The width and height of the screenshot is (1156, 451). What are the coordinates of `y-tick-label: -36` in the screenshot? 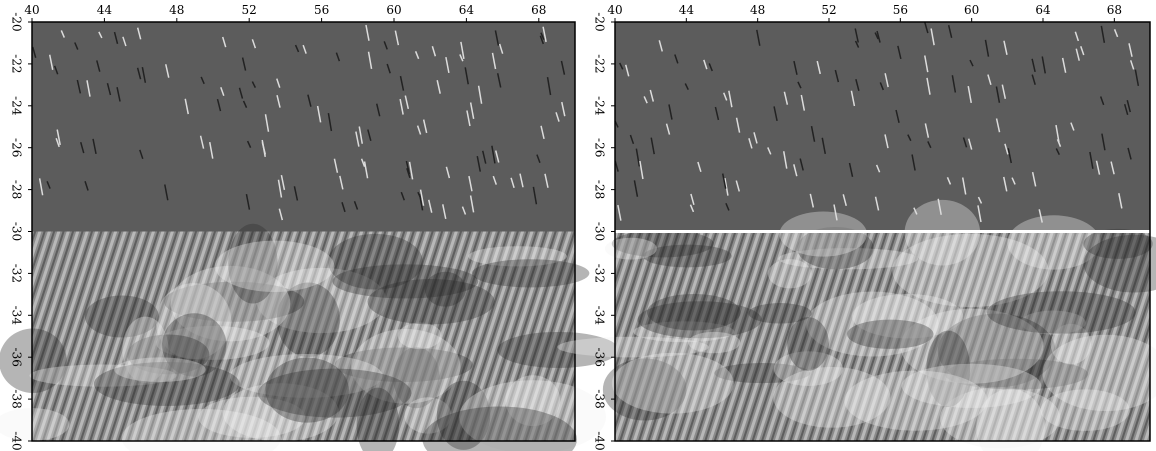 It's located at (17, 357).